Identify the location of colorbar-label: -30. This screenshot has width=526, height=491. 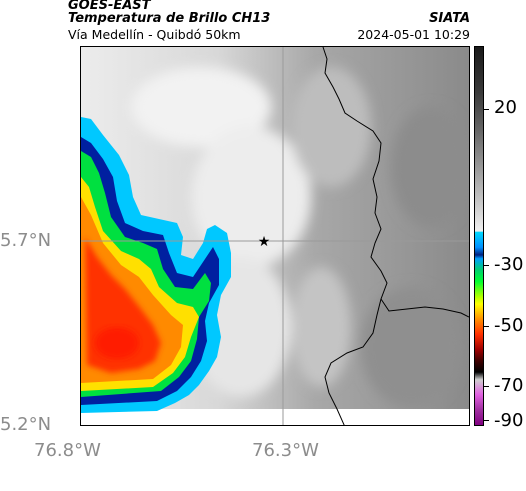
(509, 264).